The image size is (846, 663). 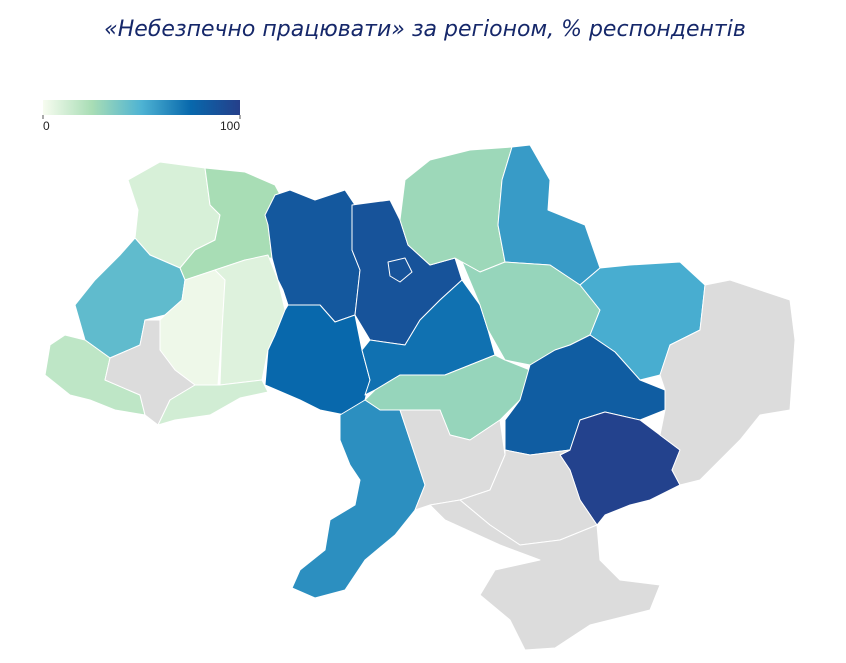 I want to click on legend-tick-label: 100, so click(x=230, y=126).